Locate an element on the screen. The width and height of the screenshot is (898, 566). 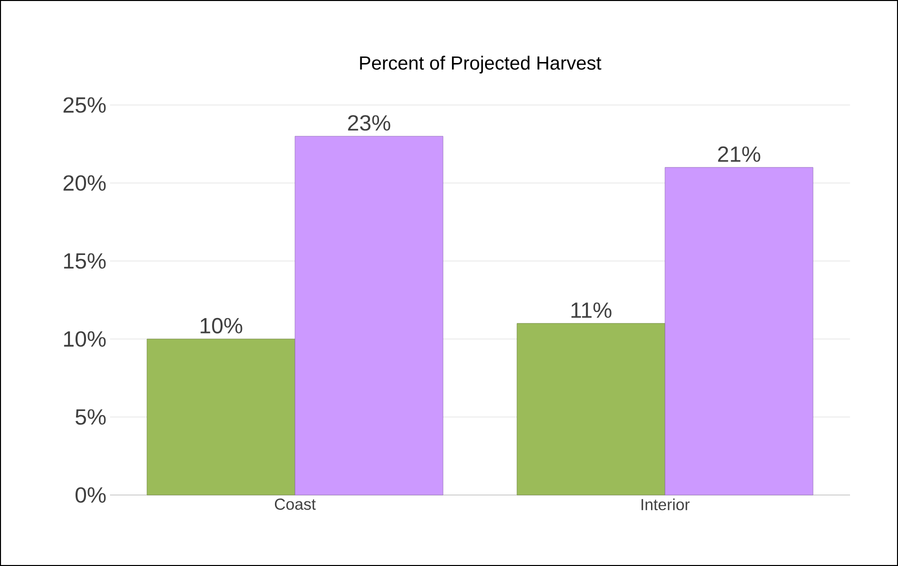
y-tick-label: 5% is located at coordinates (91, 417).